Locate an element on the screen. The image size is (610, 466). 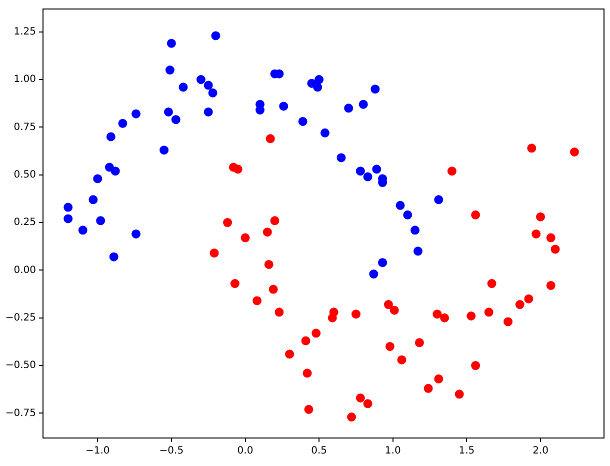
x-tick-label: −0.5 is located at coordinates (171, 451).